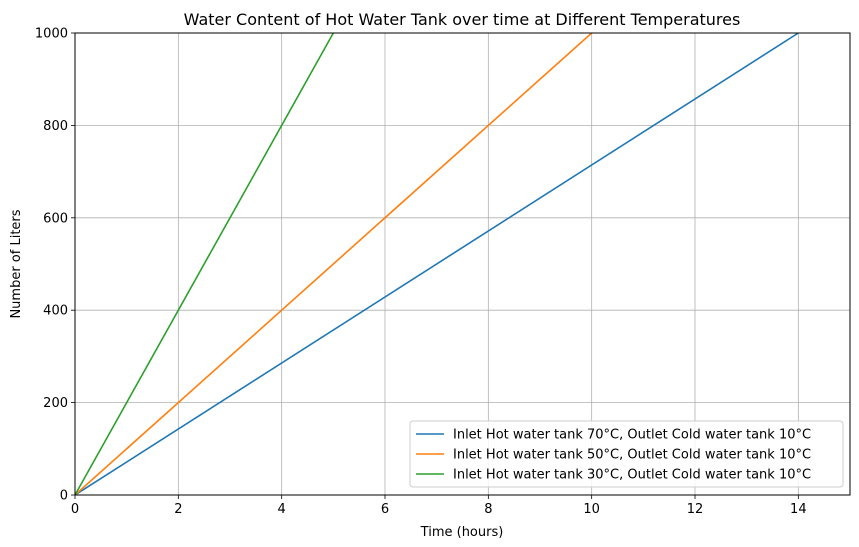 Image resolution: width=859 pixels, height=547 pixels. What do you see at coordinates (55, 126) in the screenshot?
I see `y-tick-label: 800` at bounding box center [55, 126].